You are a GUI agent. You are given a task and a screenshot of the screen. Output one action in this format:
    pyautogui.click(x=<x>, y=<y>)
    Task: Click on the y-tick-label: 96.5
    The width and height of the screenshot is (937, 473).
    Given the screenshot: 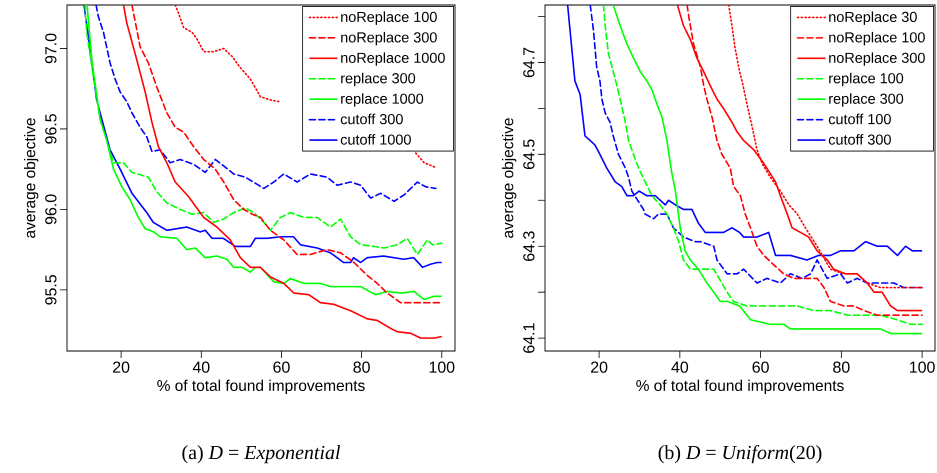 What is the action you would take?
    pyautogui.click(x=50, y=129)
    